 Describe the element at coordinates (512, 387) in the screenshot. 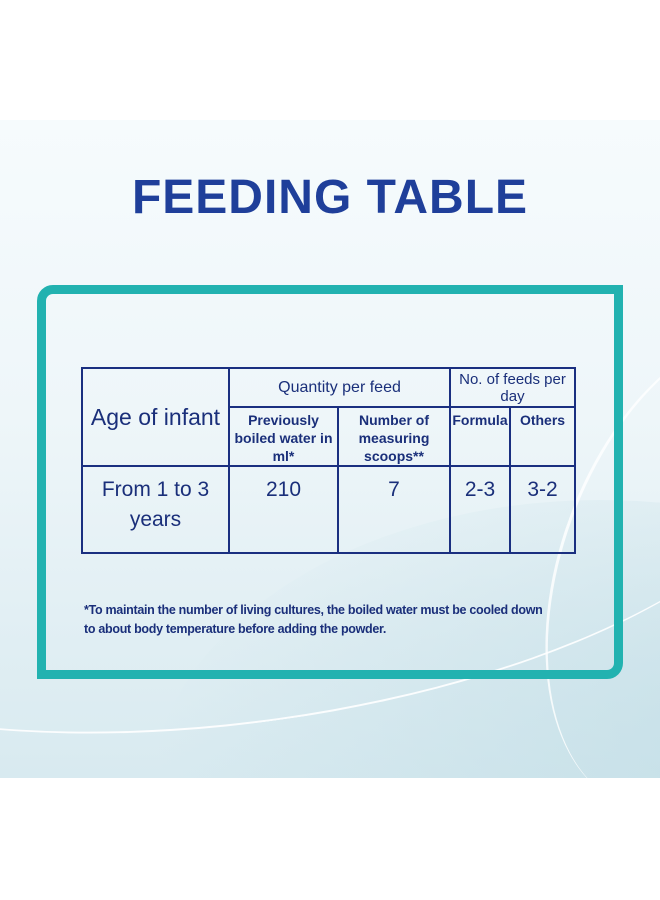

I see `header-feeds-per-day: No. of feeds per day` at that location.